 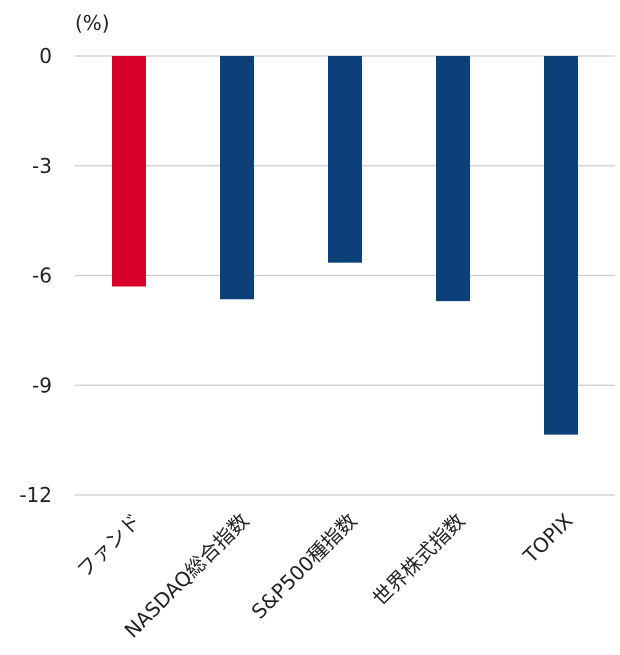 I want to click on y-tick-label: -3, so click(x=42, y=166).